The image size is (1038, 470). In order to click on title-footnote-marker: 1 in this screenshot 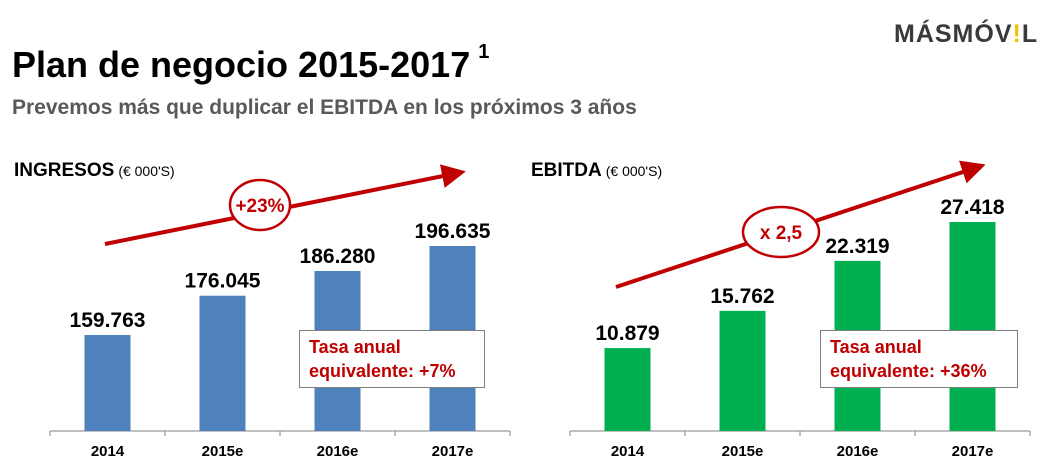, I will do `click(484, 52)`.